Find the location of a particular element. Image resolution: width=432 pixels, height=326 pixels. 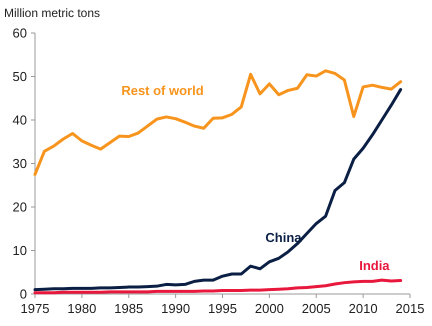

line-series is located at coordinates (218, 286).